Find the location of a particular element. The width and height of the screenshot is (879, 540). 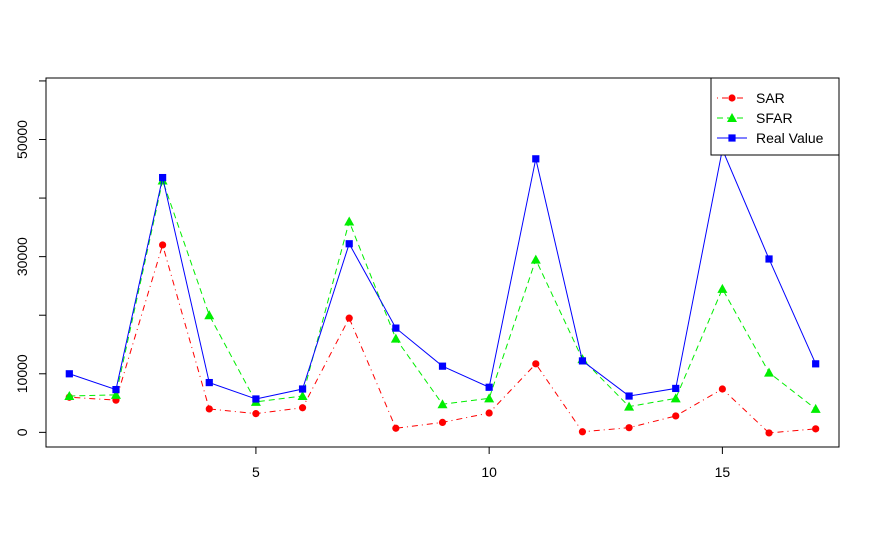

y-tick-label: 0 is located at coordinates (22, 432).